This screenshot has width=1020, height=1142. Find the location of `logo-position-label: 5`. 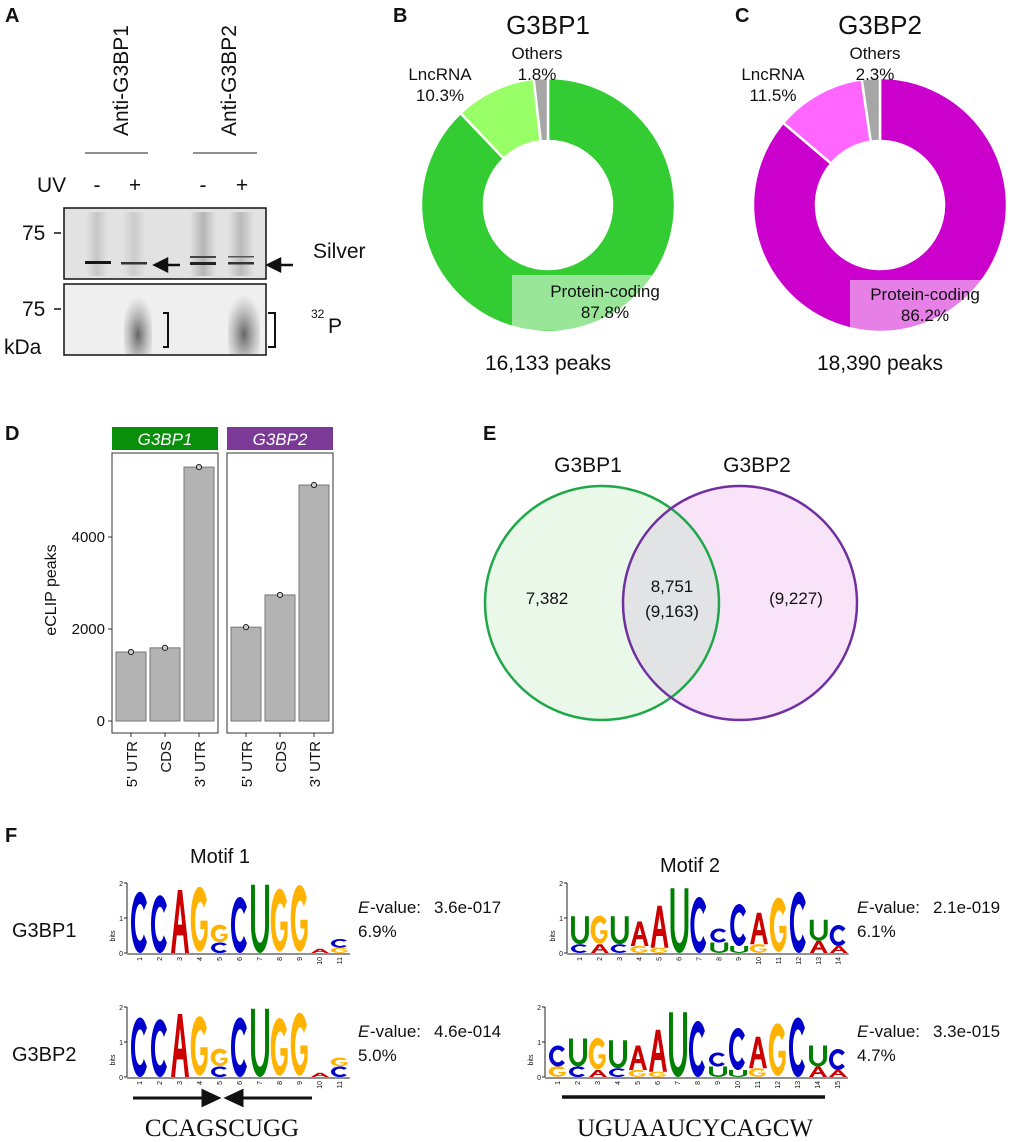

logo-position-label: 5 is located at coordinates (660, 959).